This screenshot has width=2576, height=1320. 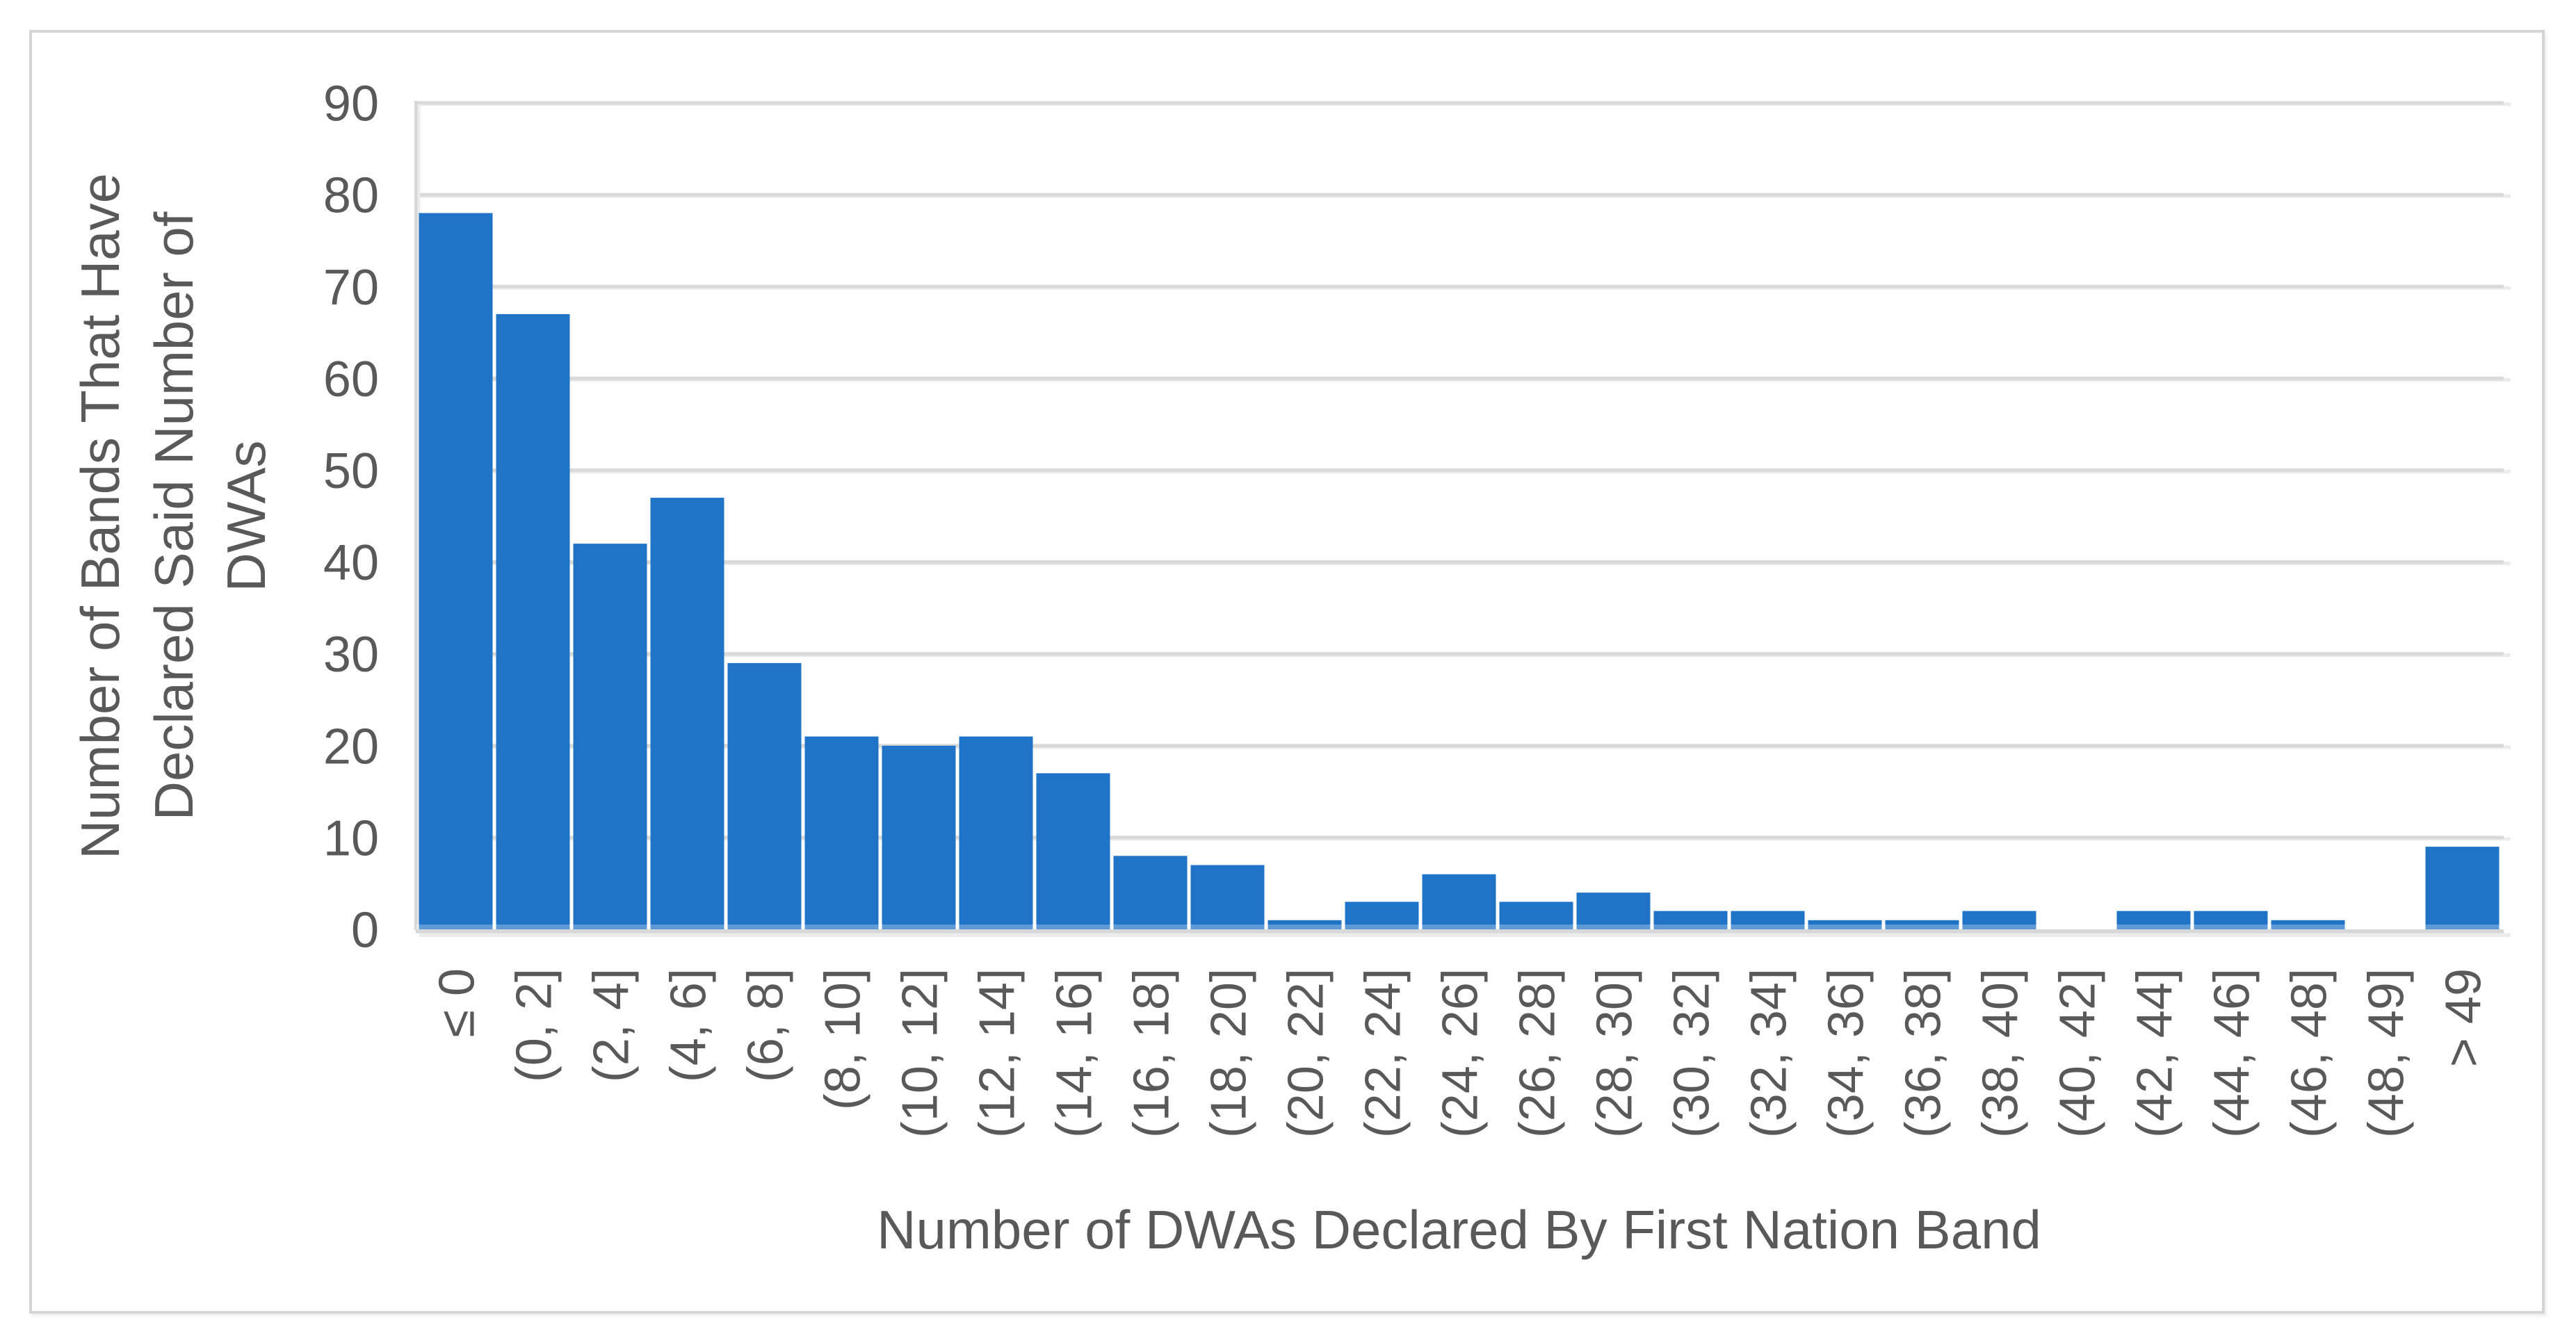 What do you see at coordinates (1228, 1053) in the screenshot?
I see `x-tick-label: (18, 20]` at bounding box center [1228, 1053].